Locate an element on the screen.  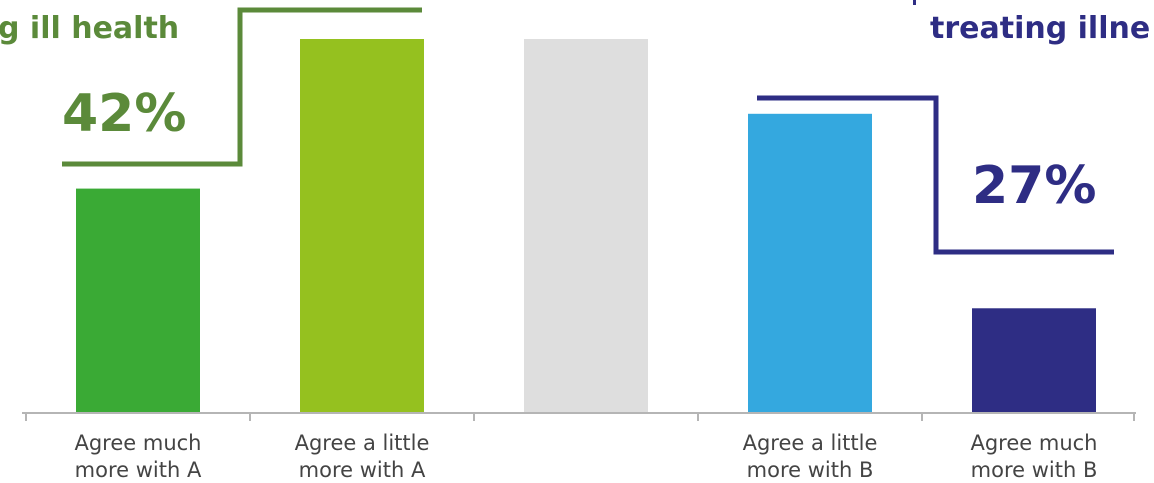
x-tick-label-2: Agree a little more with A is located at coordinates (362, 456).